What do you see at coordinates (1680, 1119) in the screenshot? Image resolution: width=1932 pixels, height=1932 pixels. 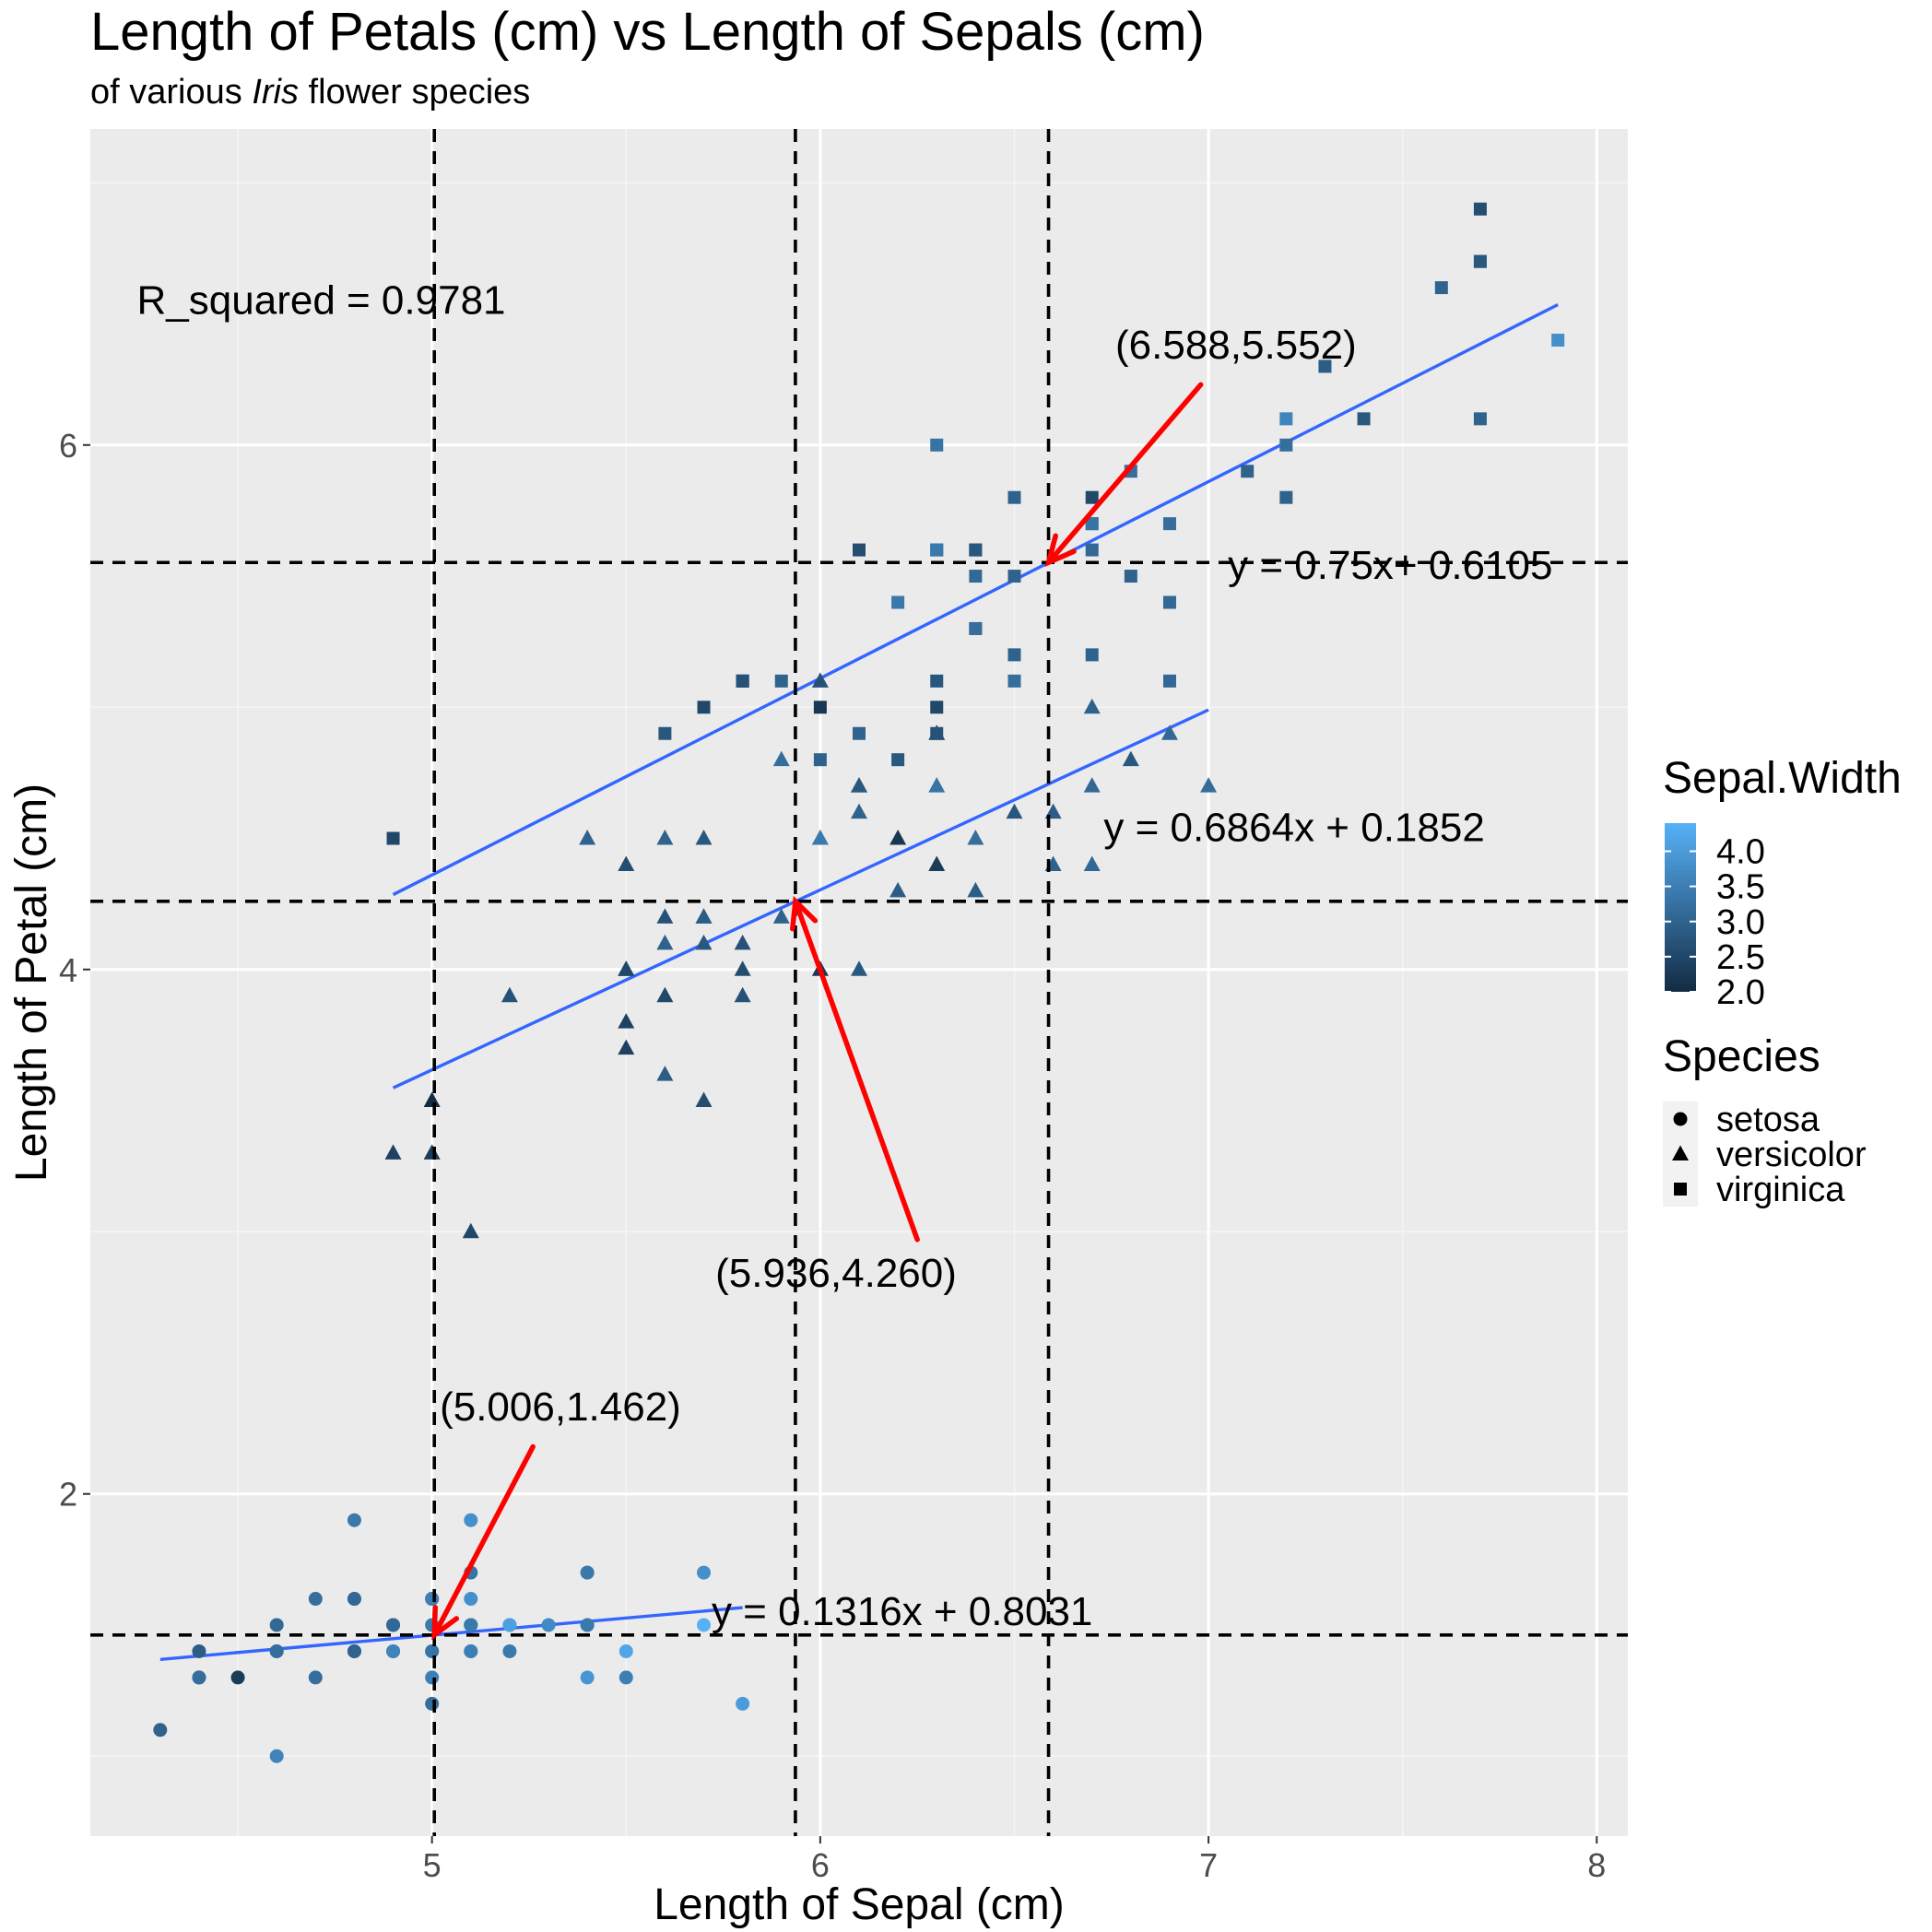 I see `shape-legend-setosa-icon` at bounding box center [1680, 1119].